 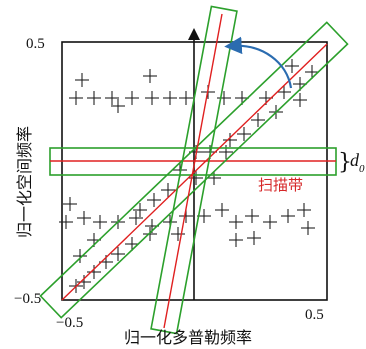 What do you see at coordinates (24, 182) in the screenshot?
I see `y-axis-label: 归一化空间频率` at bounding box center [24, 182].